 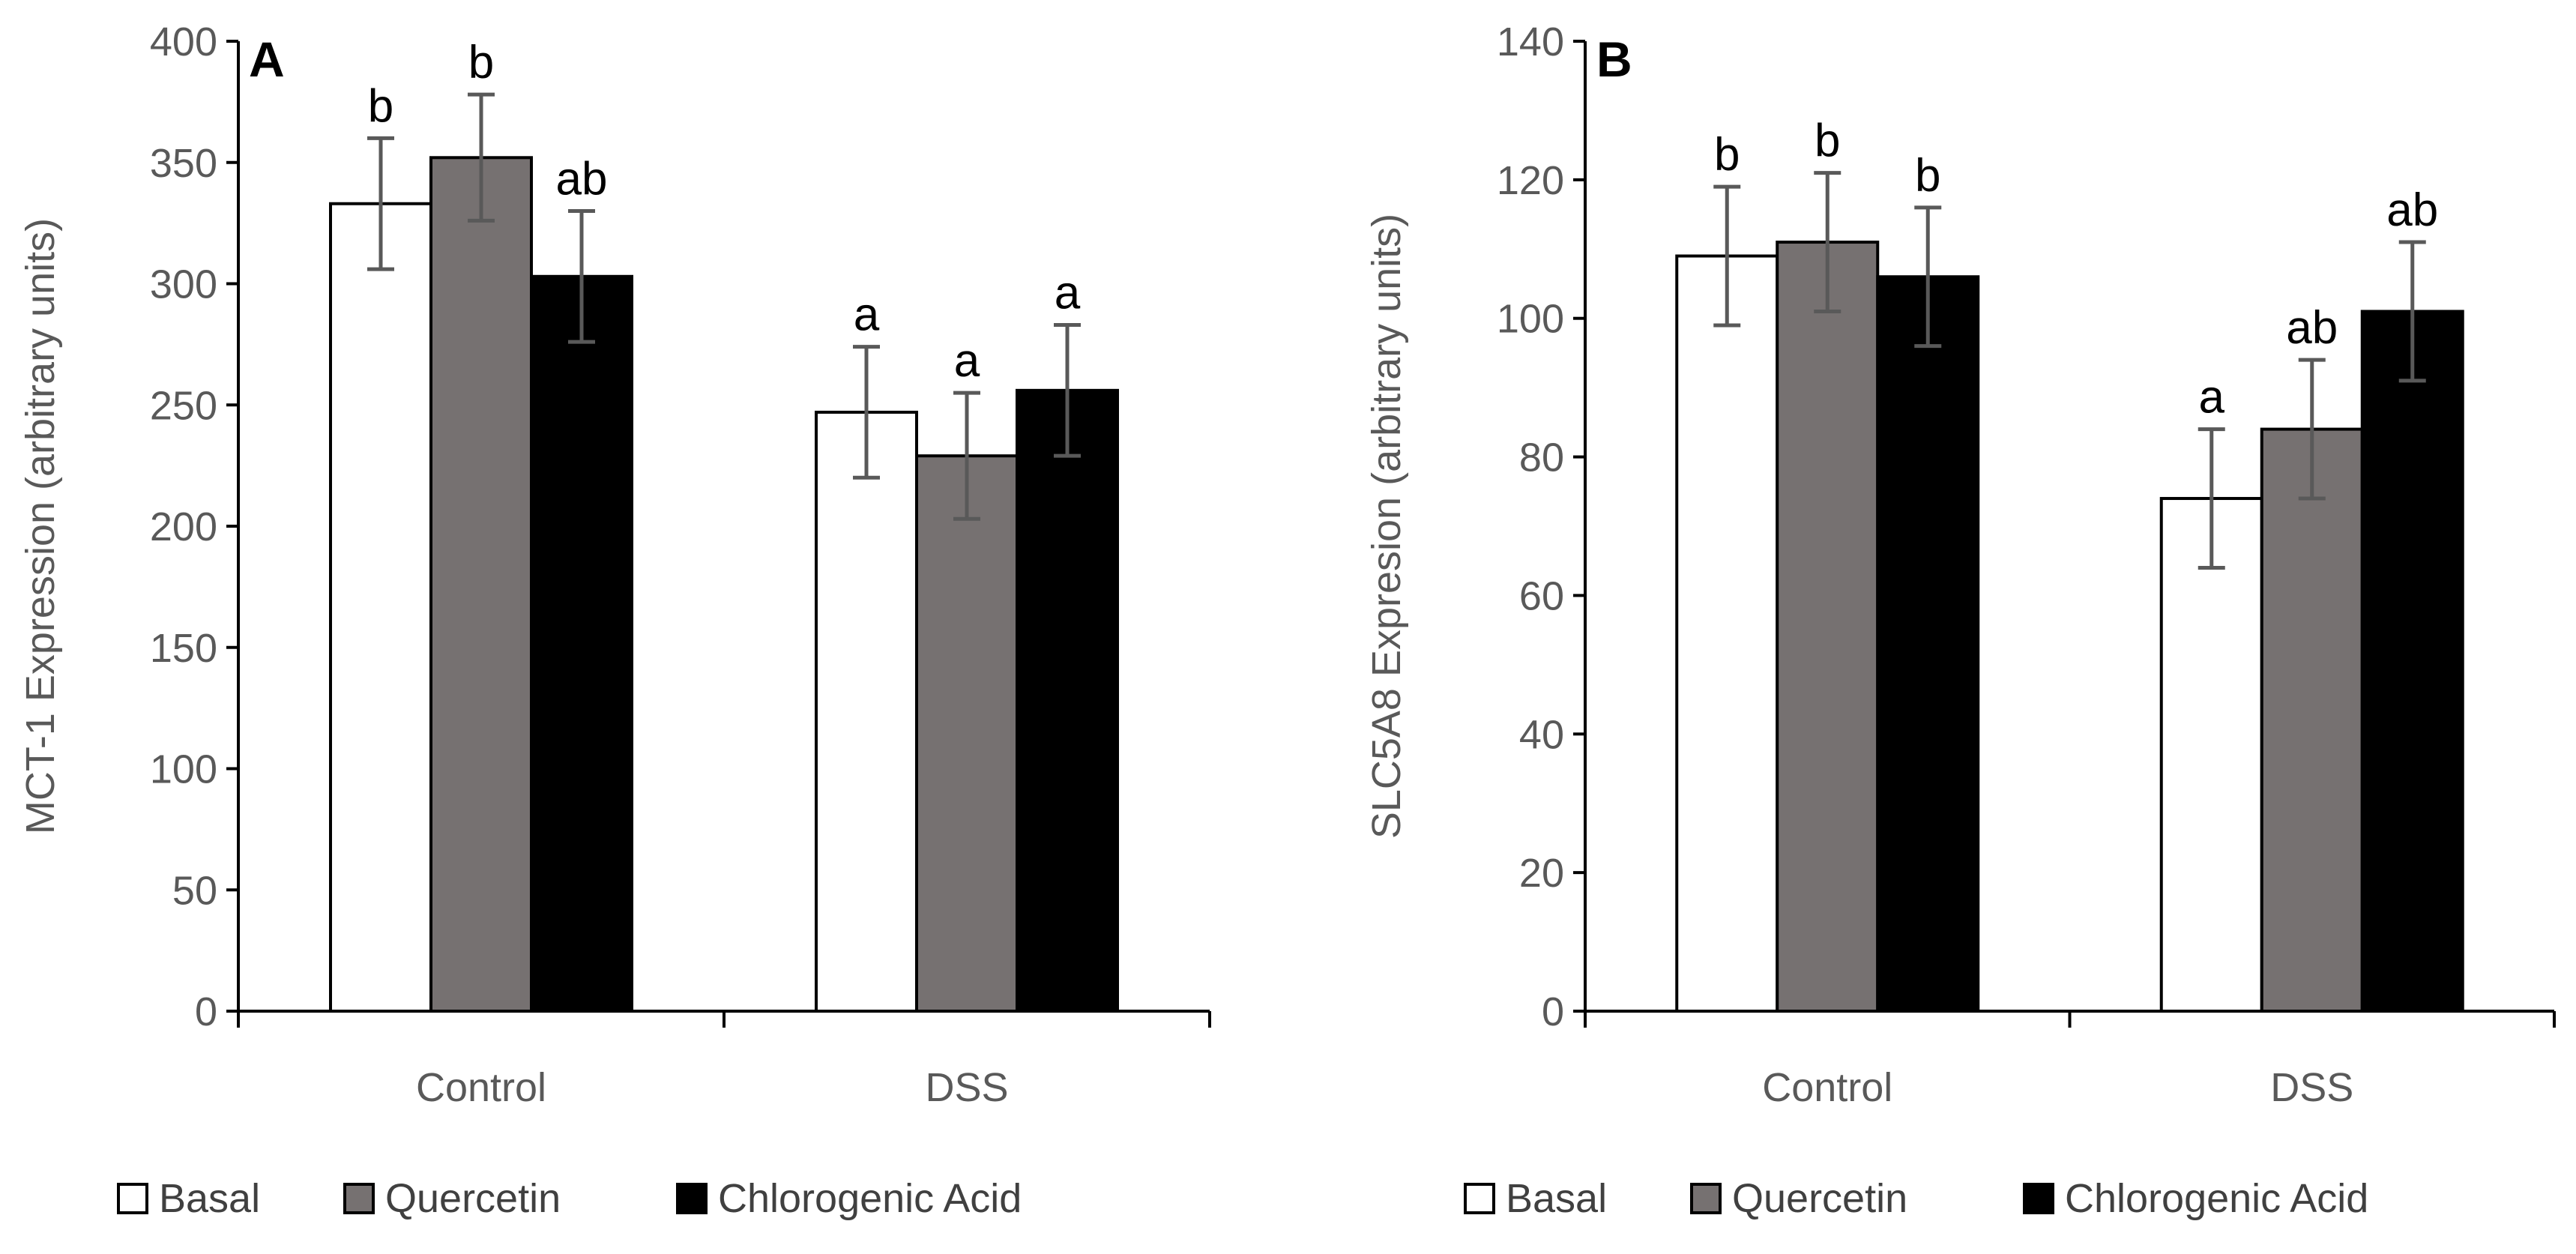 I want to click on y-axis-title: SLC5A8 Expresion (arbitrary units), so click(x=1387, y=526).